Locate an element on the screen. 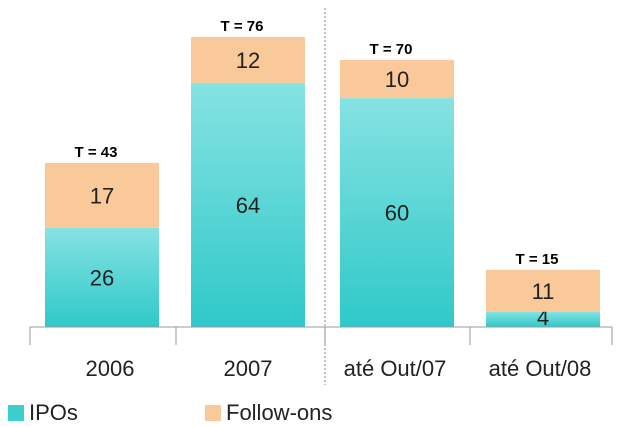 This screenshot has width=619, height=427. x-tick-label-1: 2007 is located at coordinates (248, 368).